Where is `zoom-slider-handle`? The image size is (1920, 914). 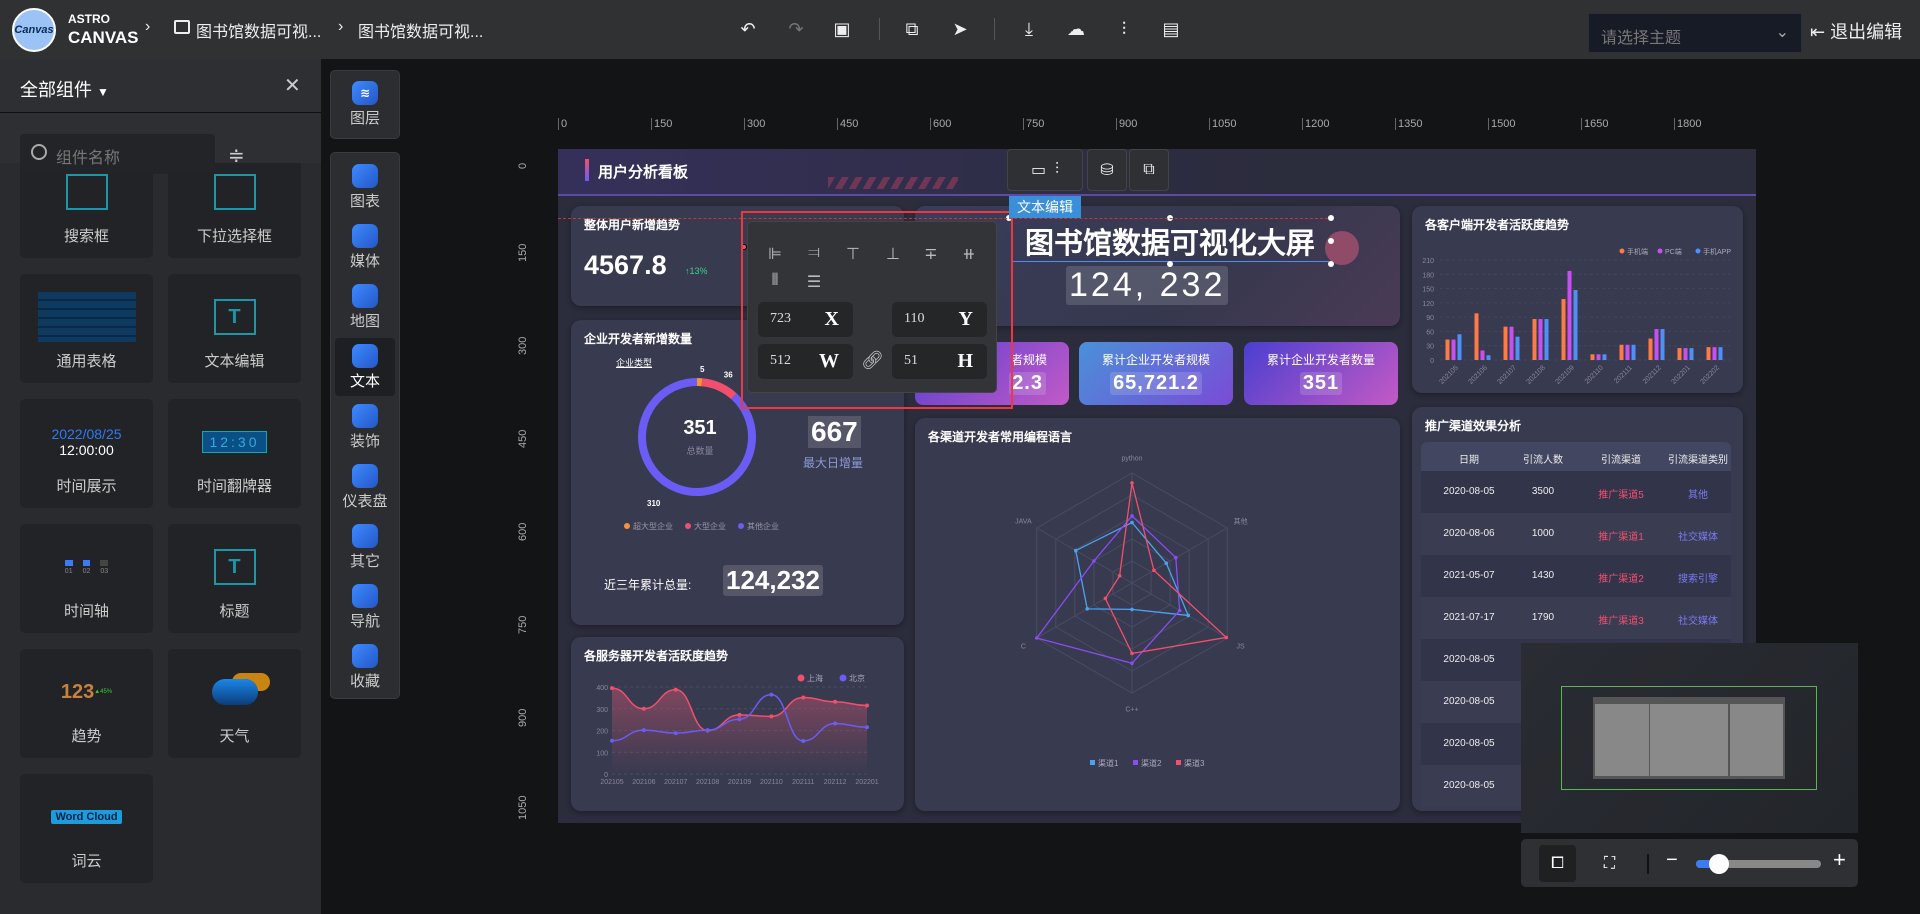
zoom-slider-handle is located at coordinates (1718, 864).